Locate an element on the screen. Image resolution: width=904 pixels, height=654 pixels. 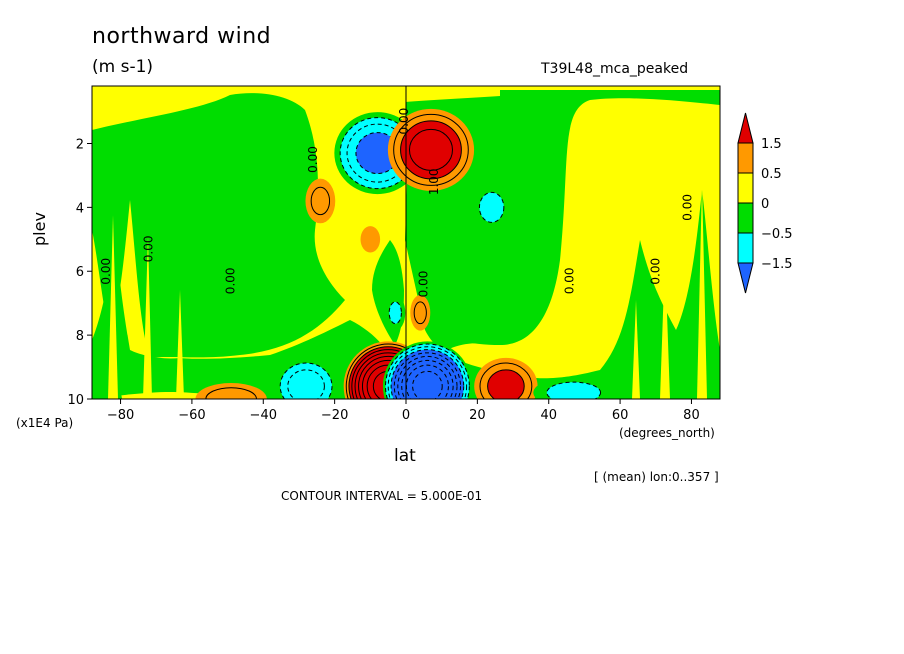
x-tick-label-1: −60 is located at coordinates (191, 415).